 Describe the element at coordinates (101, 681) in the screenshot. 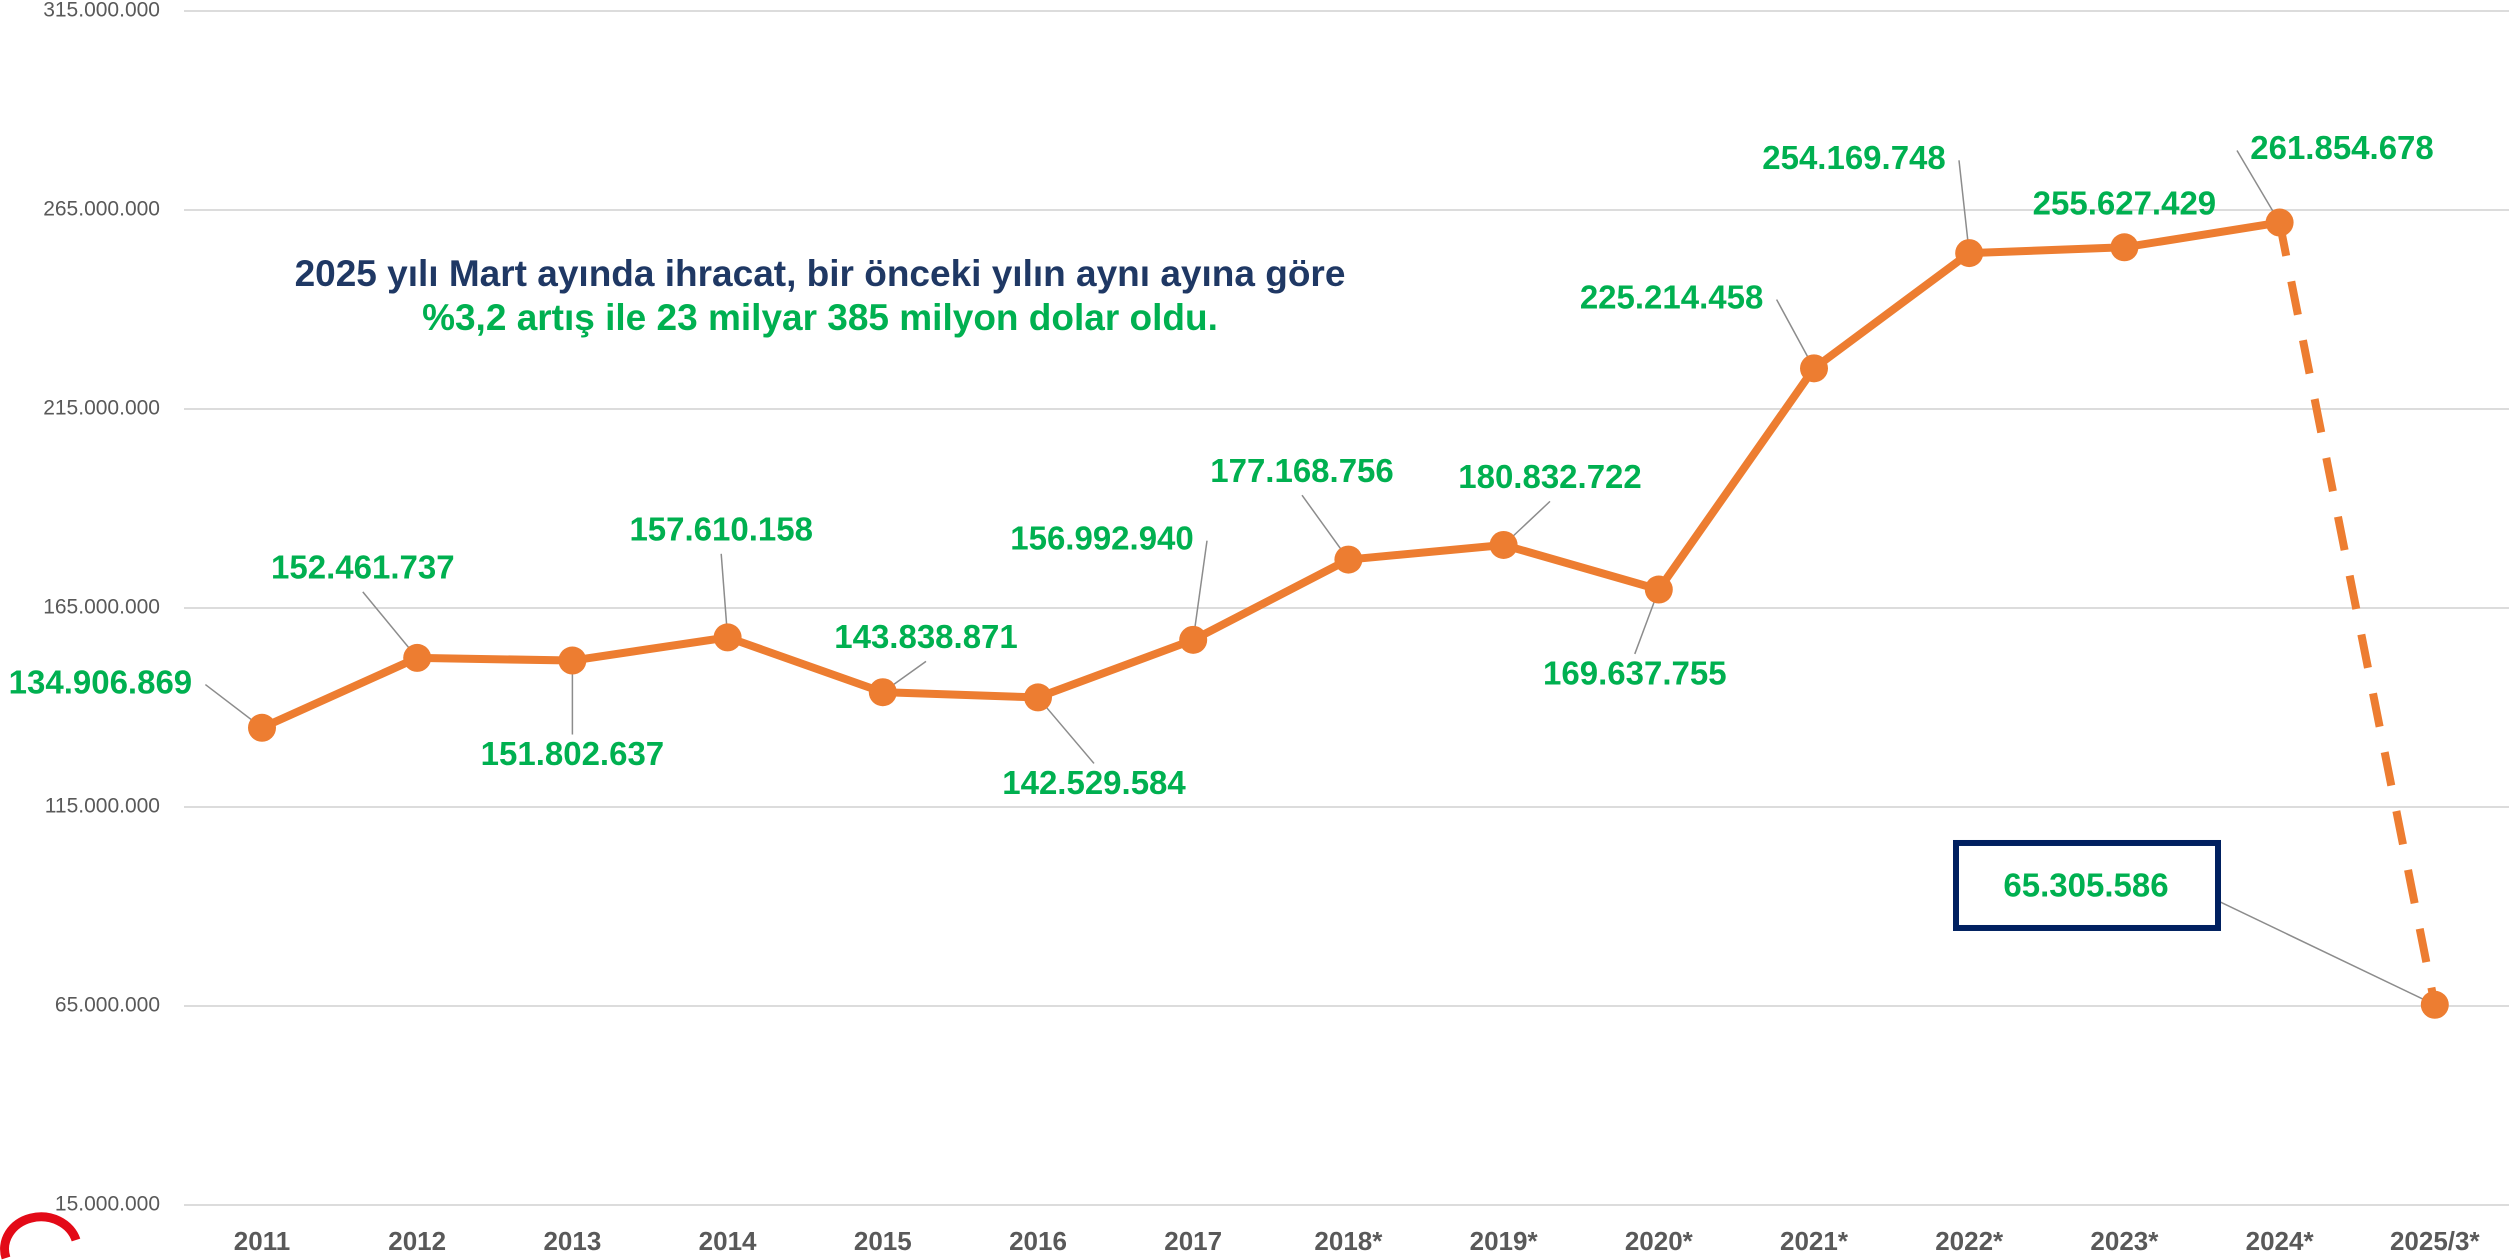

I see `value-label: 134.906.869` at that location.